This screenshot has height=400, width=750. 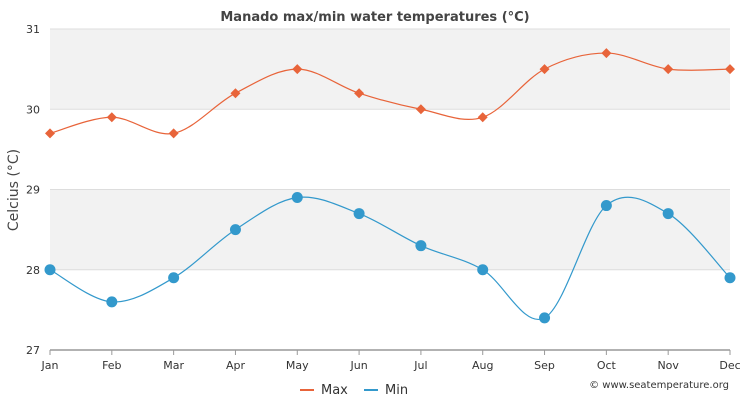 I want to click on max-point-may, so click(x=297, y=69).